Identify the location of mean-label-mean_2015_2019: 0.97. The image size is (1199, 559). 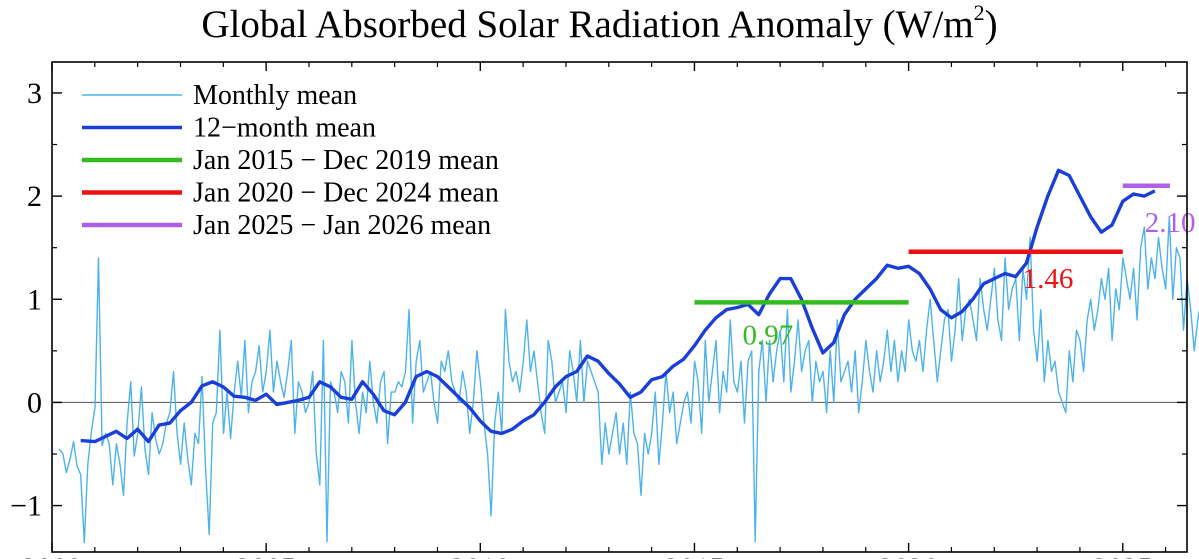
(767, 335).